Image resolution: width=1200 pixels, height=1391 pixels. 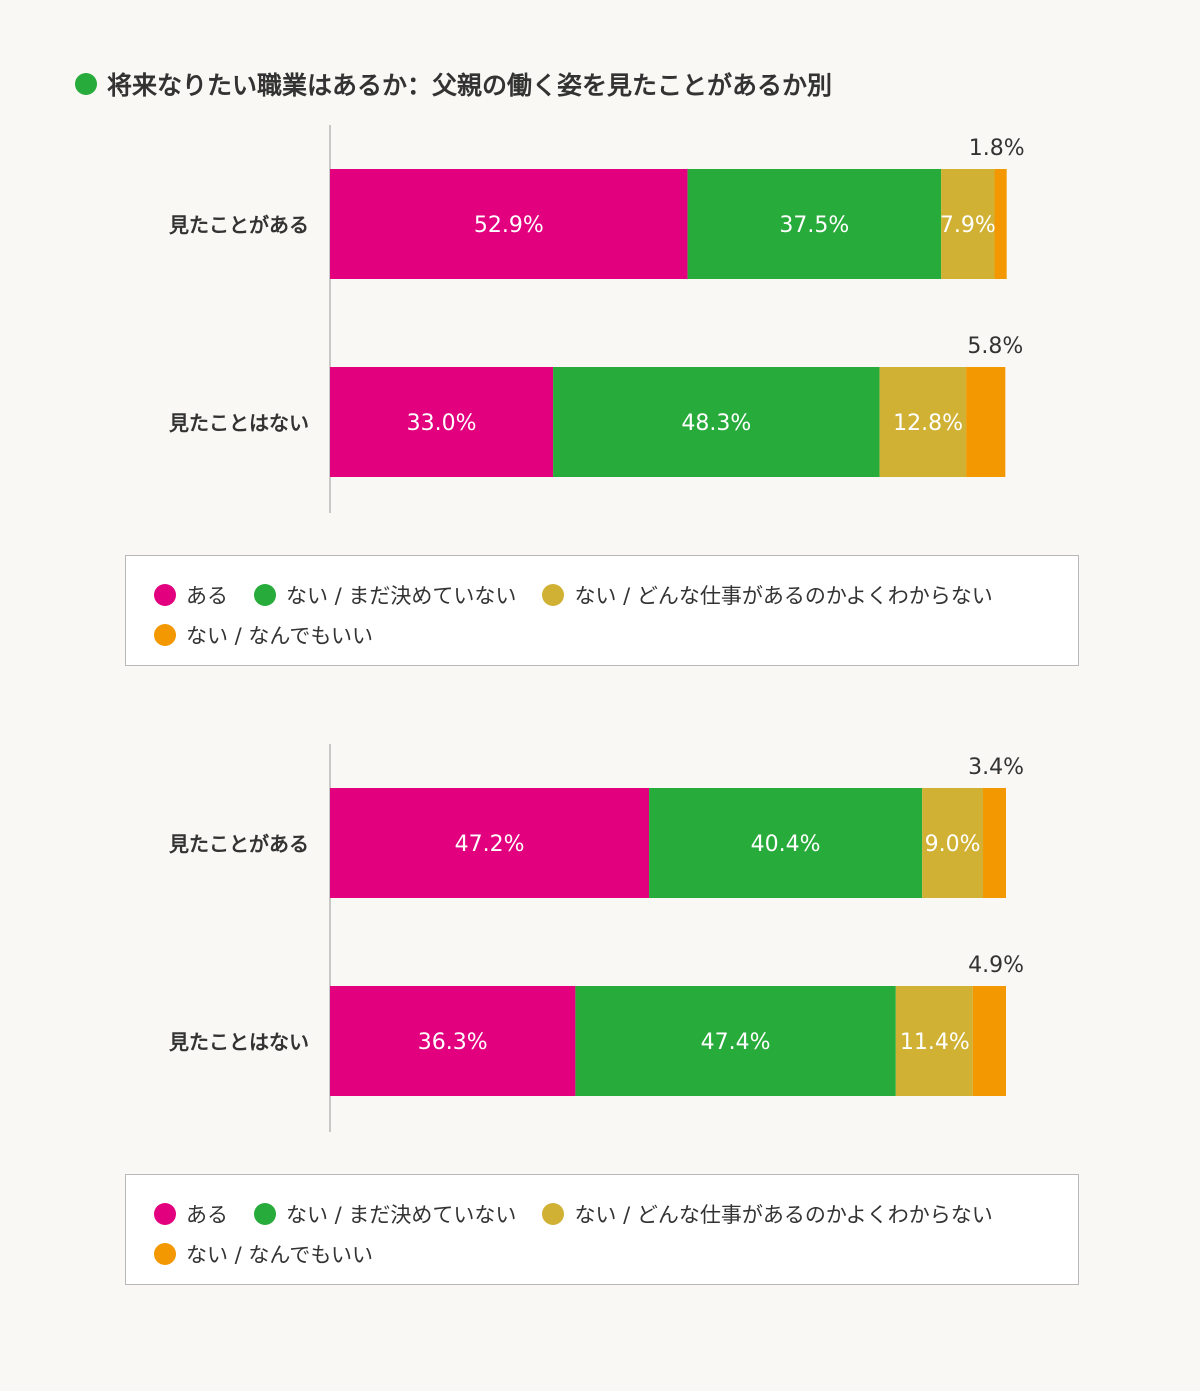 I want to click on data-label: 37.5%, so click(x=814, y=225).